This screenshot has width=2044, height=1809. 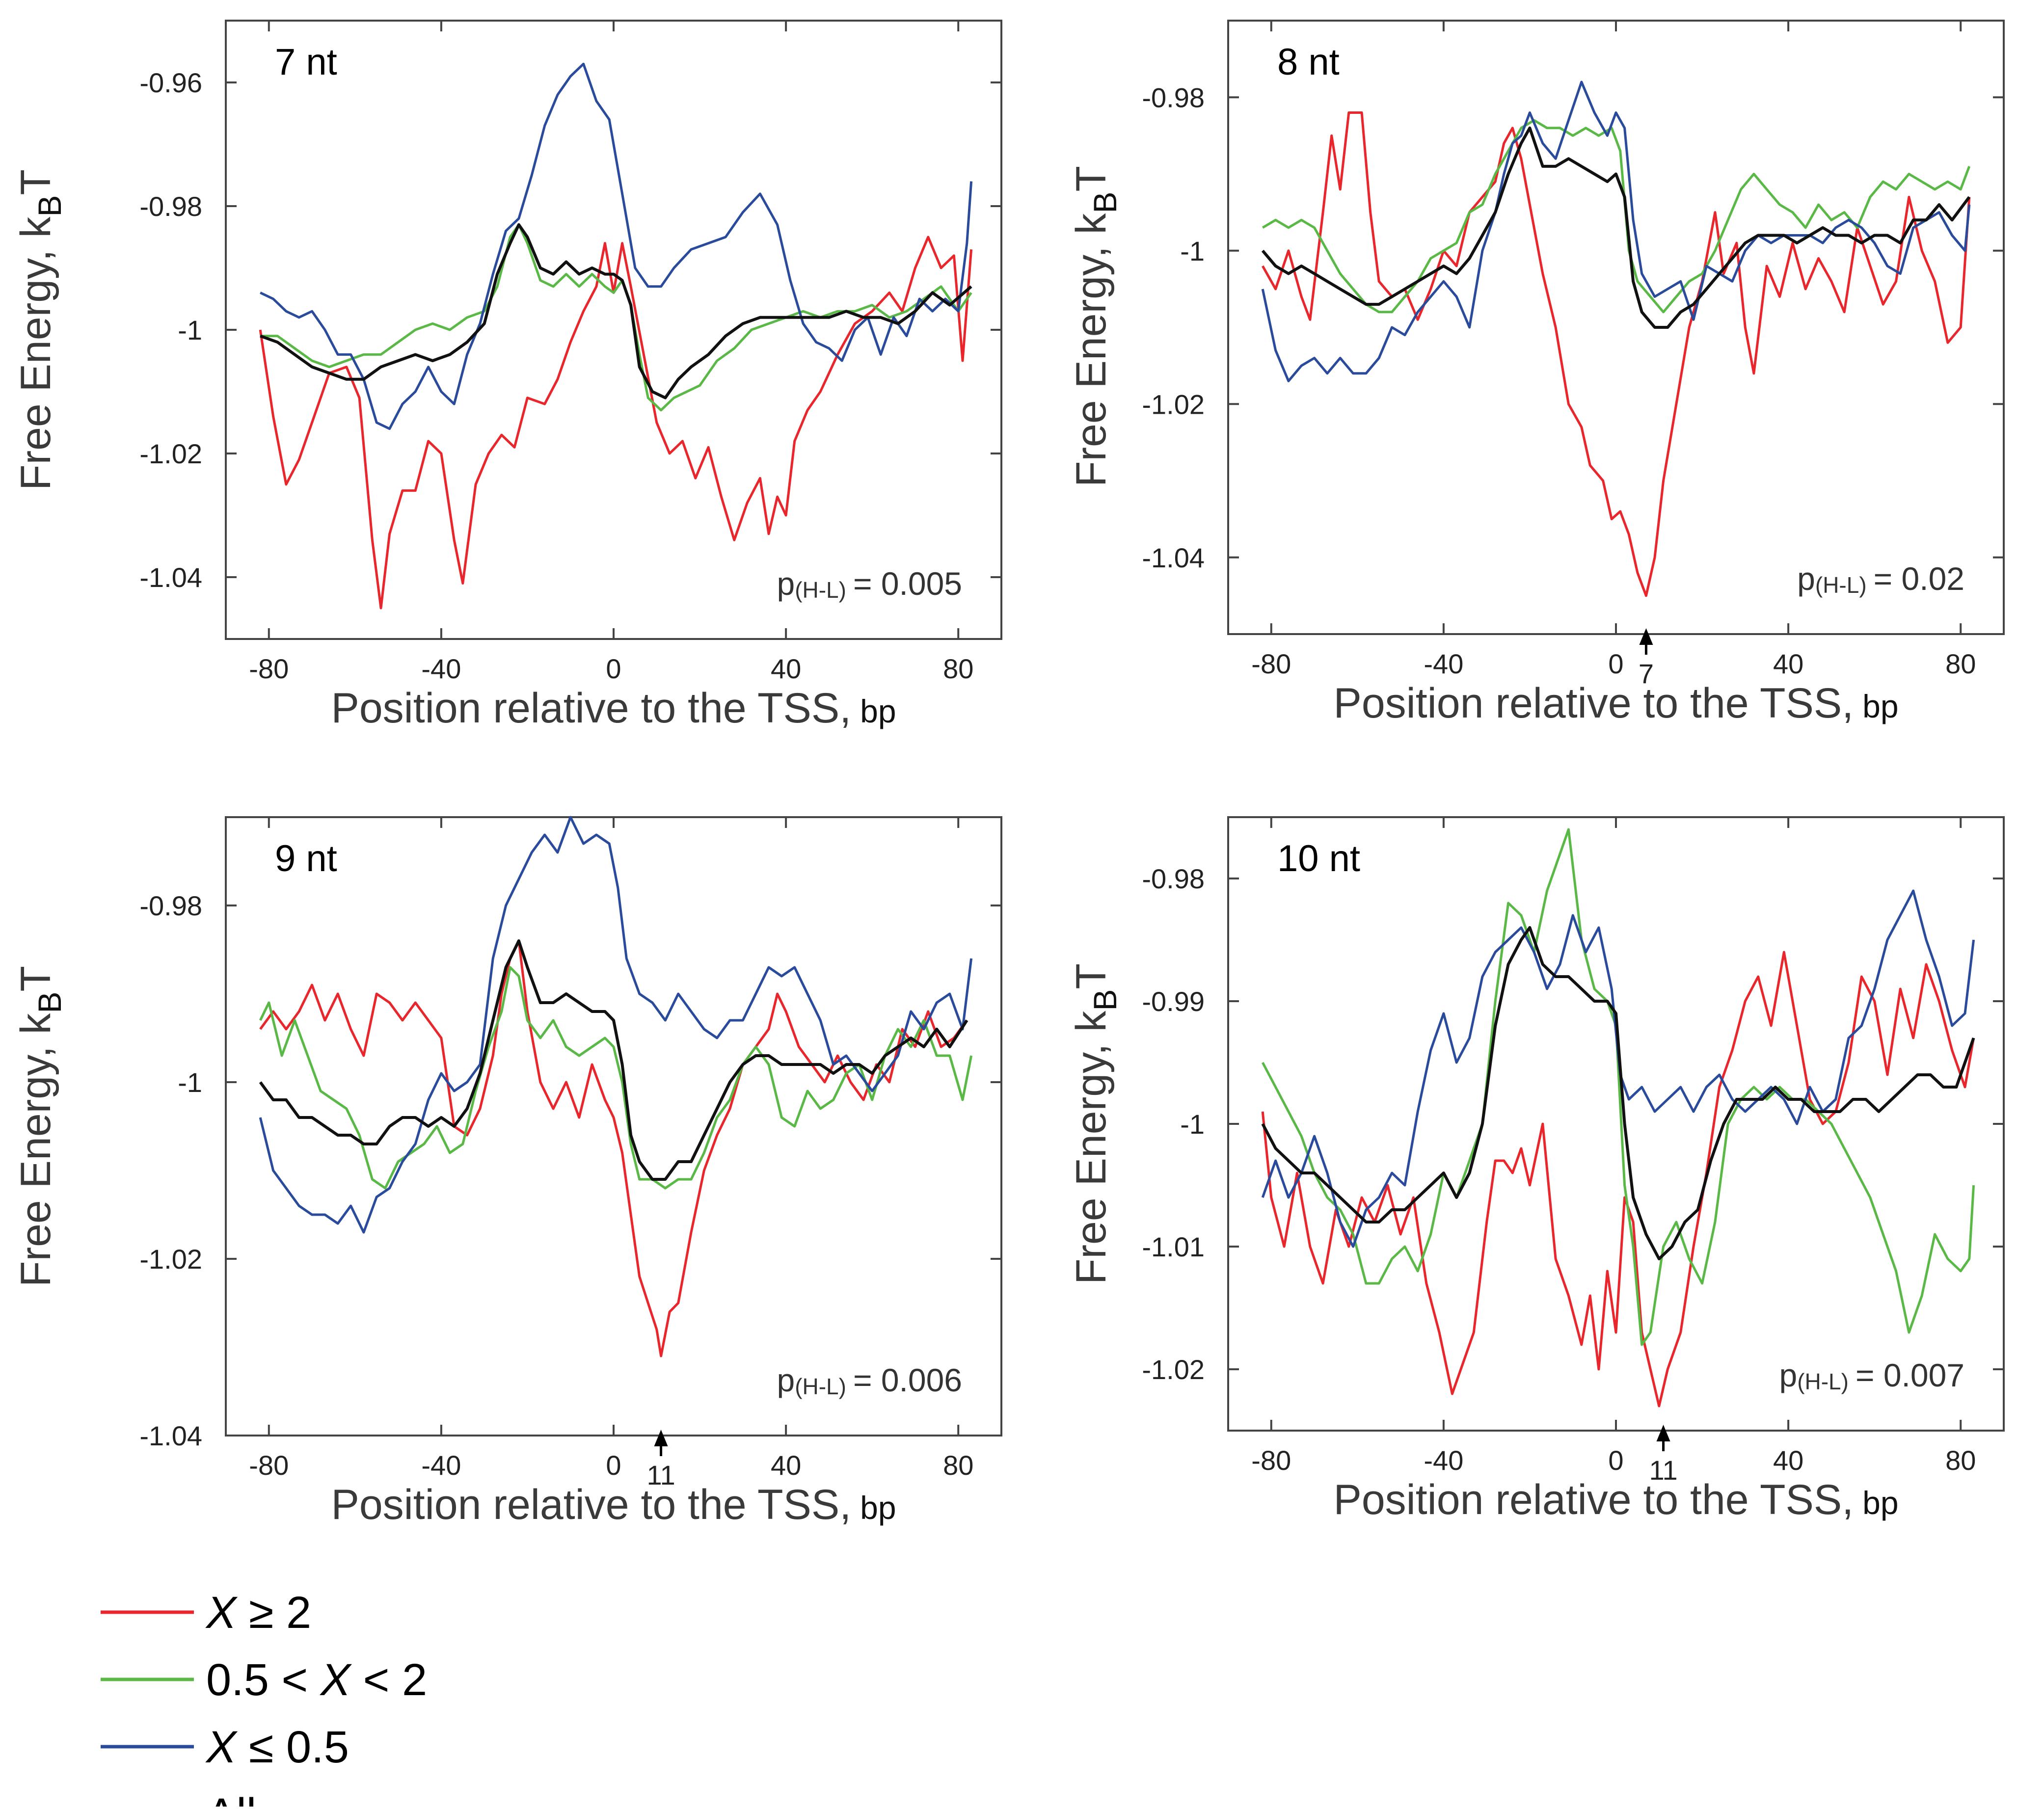 I want to click on legend-item: X ≤ 0.5, so click(x=225, y=1747).